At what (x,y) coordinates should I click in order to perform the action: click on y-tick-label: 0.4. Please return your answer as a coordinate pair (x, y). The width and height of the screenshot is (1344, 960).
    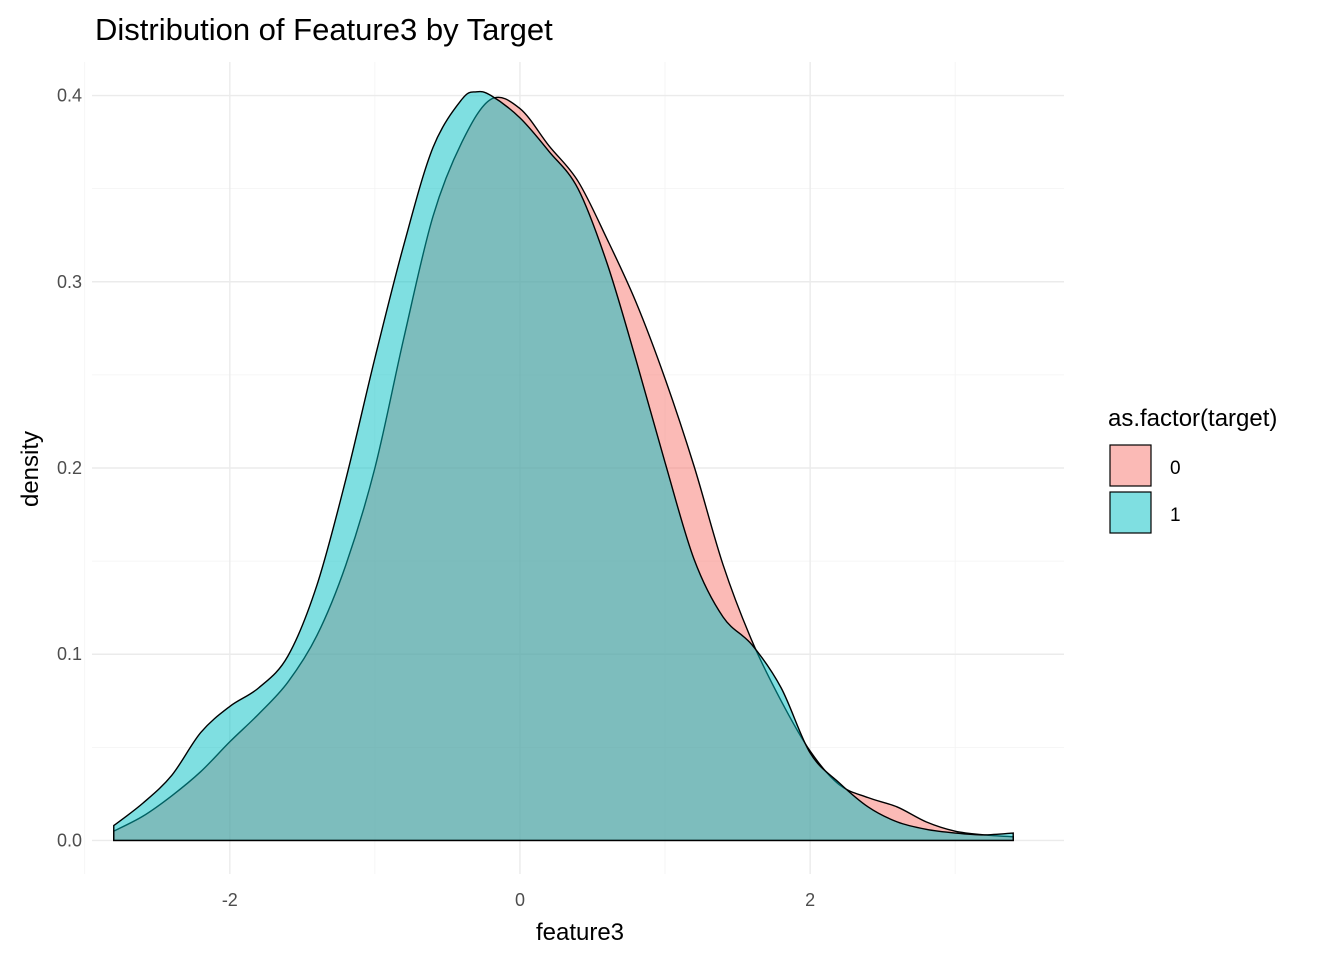
    Looking at the image, I should click on (69, 96).